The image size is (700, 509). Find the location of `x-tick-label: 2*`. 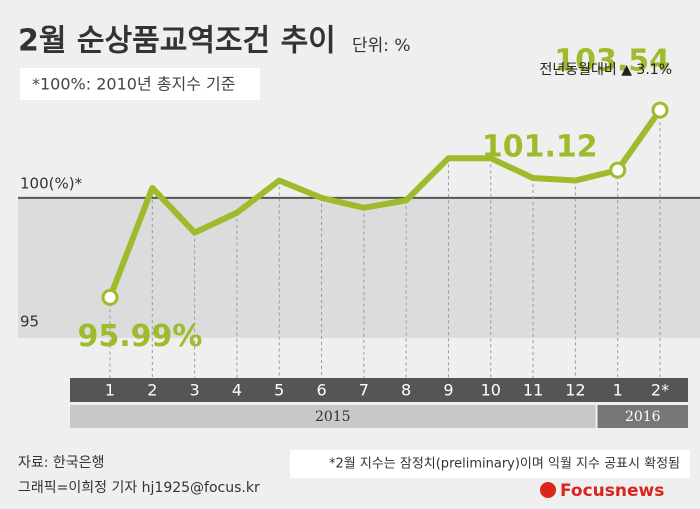

x-tick-label: 2* is located at coordinates (660, 390).